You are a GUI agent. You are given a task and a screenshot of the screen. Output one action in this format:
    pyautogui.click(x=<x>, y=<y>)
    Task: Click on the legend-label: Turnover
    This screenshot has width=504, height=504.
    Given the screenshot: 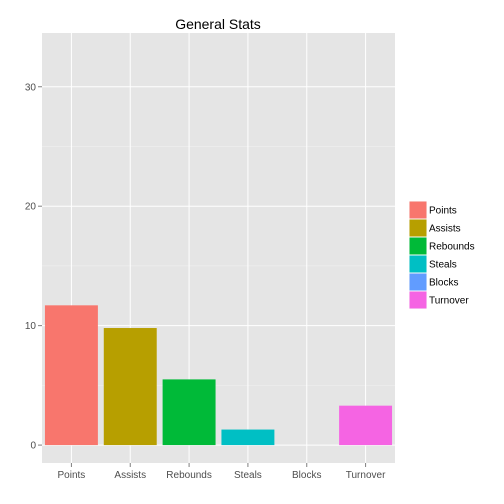 What is the action you would take?
    pyautogui.click(x=449, y=301)
    